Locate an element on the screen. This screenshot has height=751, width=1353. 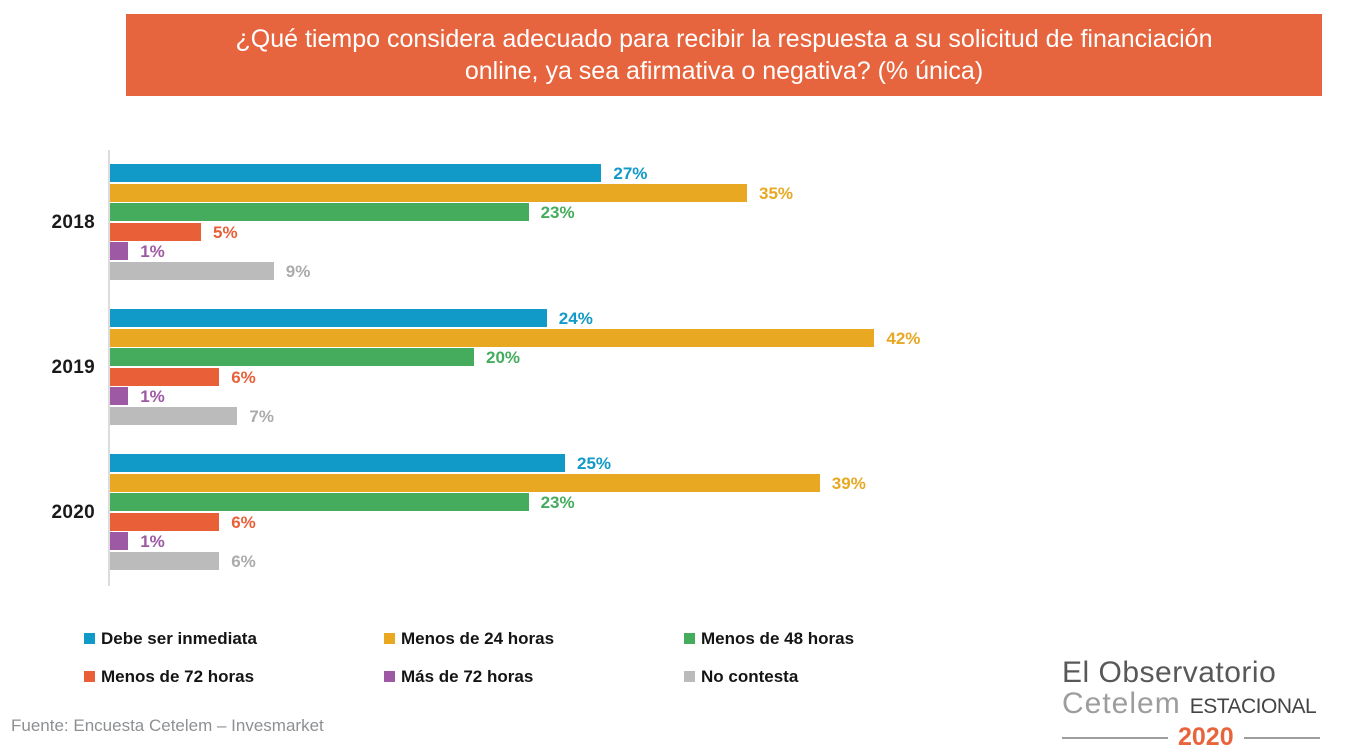
logo-rule-left is located at coordinates (1115, 737).